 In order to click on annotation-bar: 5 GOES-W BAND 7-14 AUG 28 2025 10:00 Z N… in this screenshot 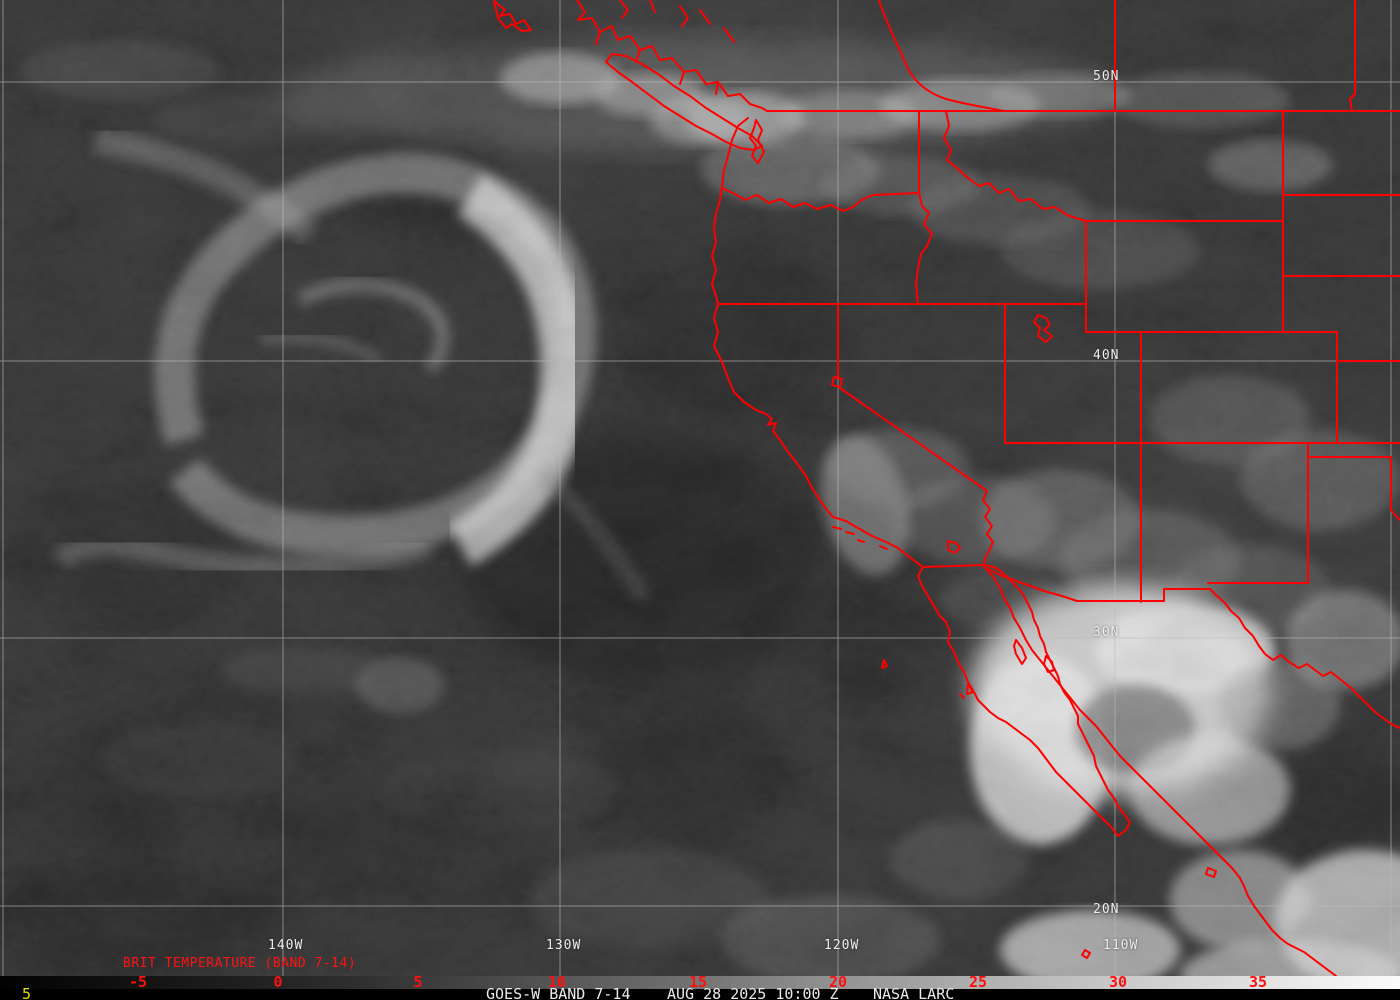, I will do `click(700, 992)`.